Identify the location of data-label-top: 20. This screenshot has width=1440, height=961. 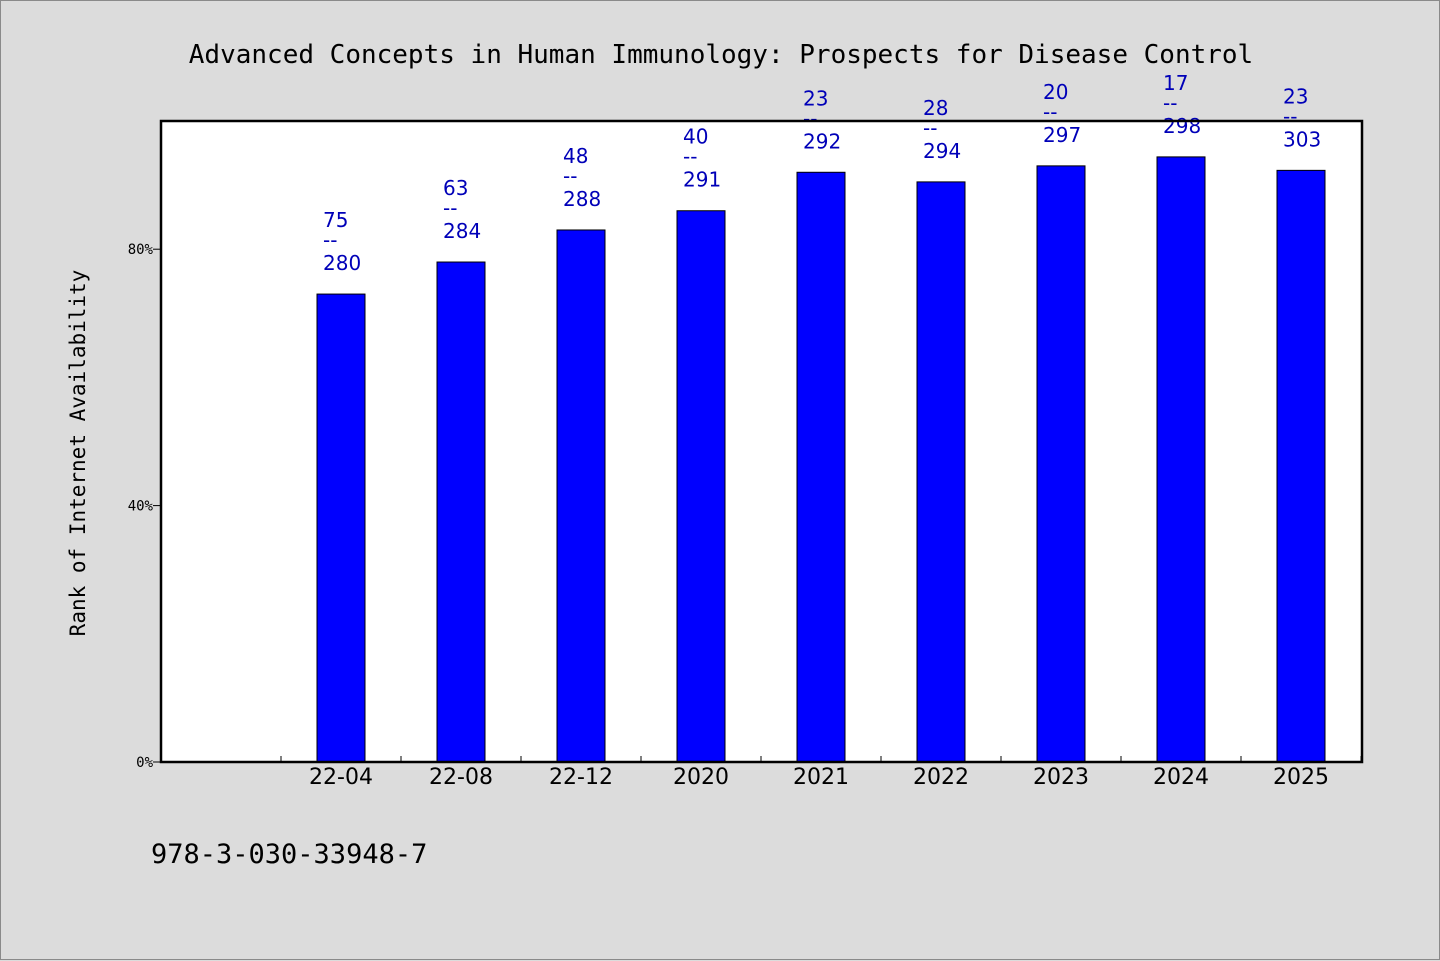
(1055, 92).